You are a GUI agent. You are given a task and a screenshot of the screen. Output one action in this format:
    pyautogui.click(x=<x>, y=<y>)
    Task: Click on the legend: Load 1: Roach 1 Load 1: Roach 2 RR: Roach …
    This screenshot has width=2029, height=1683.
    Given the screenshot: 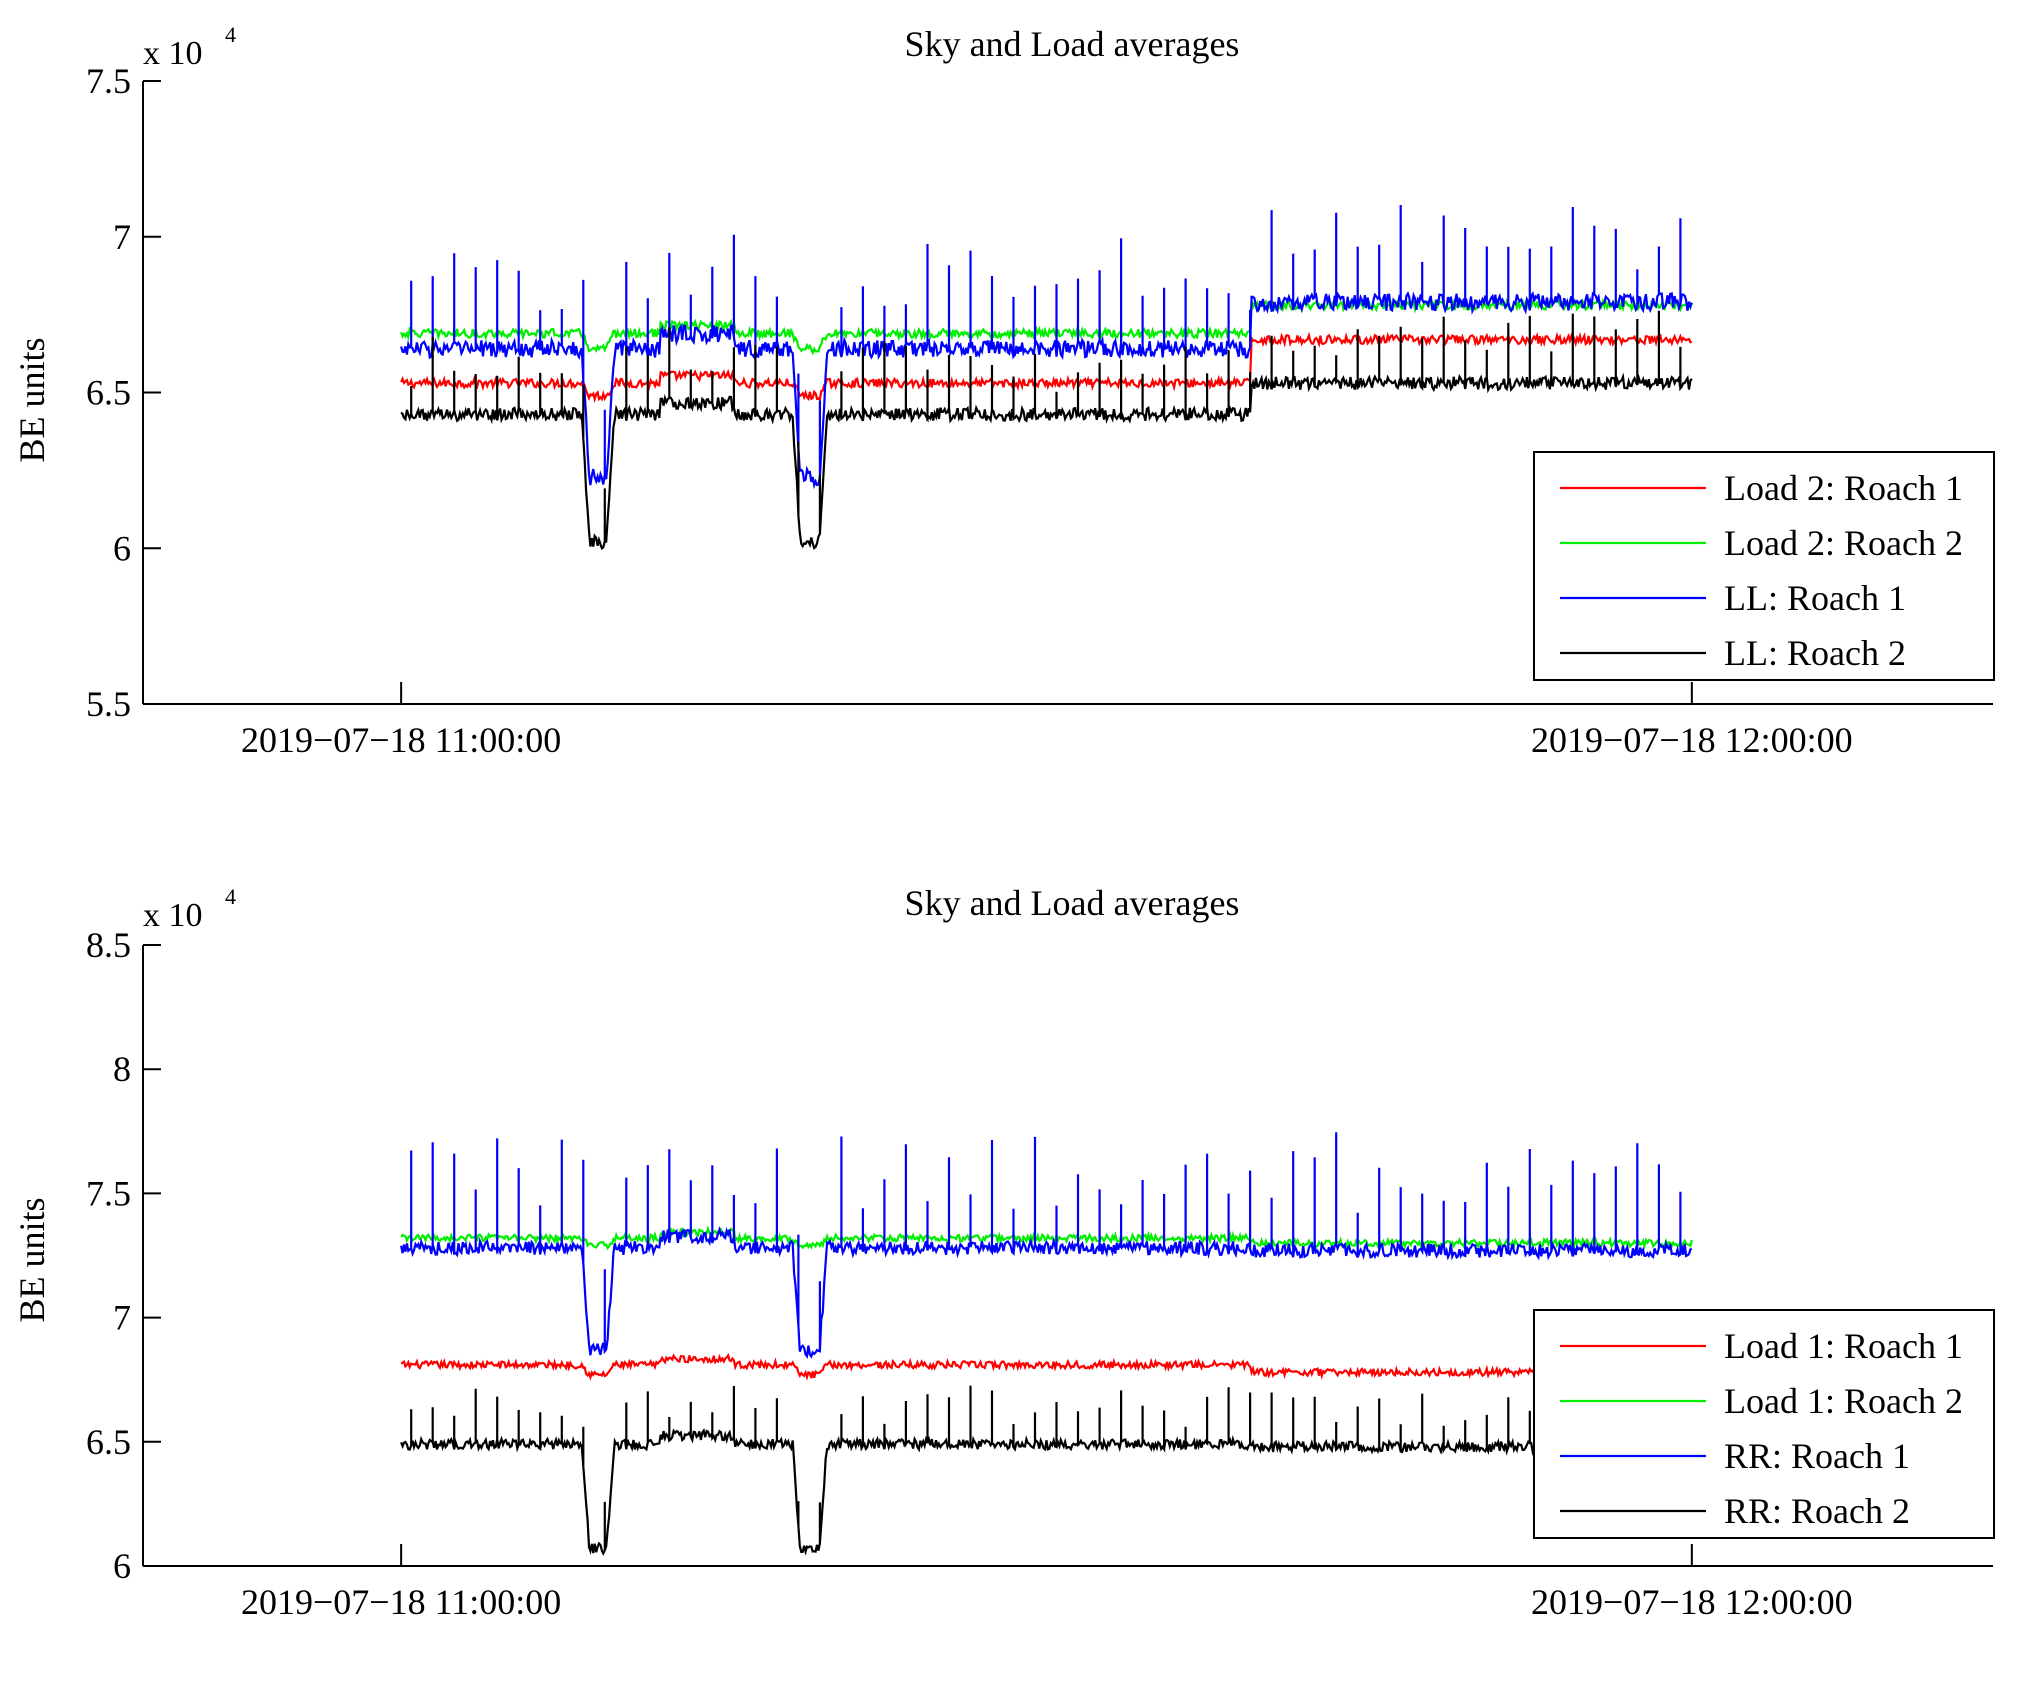 What is the action you would take?
    pyautogui.click(x=1764, y=1424)
    